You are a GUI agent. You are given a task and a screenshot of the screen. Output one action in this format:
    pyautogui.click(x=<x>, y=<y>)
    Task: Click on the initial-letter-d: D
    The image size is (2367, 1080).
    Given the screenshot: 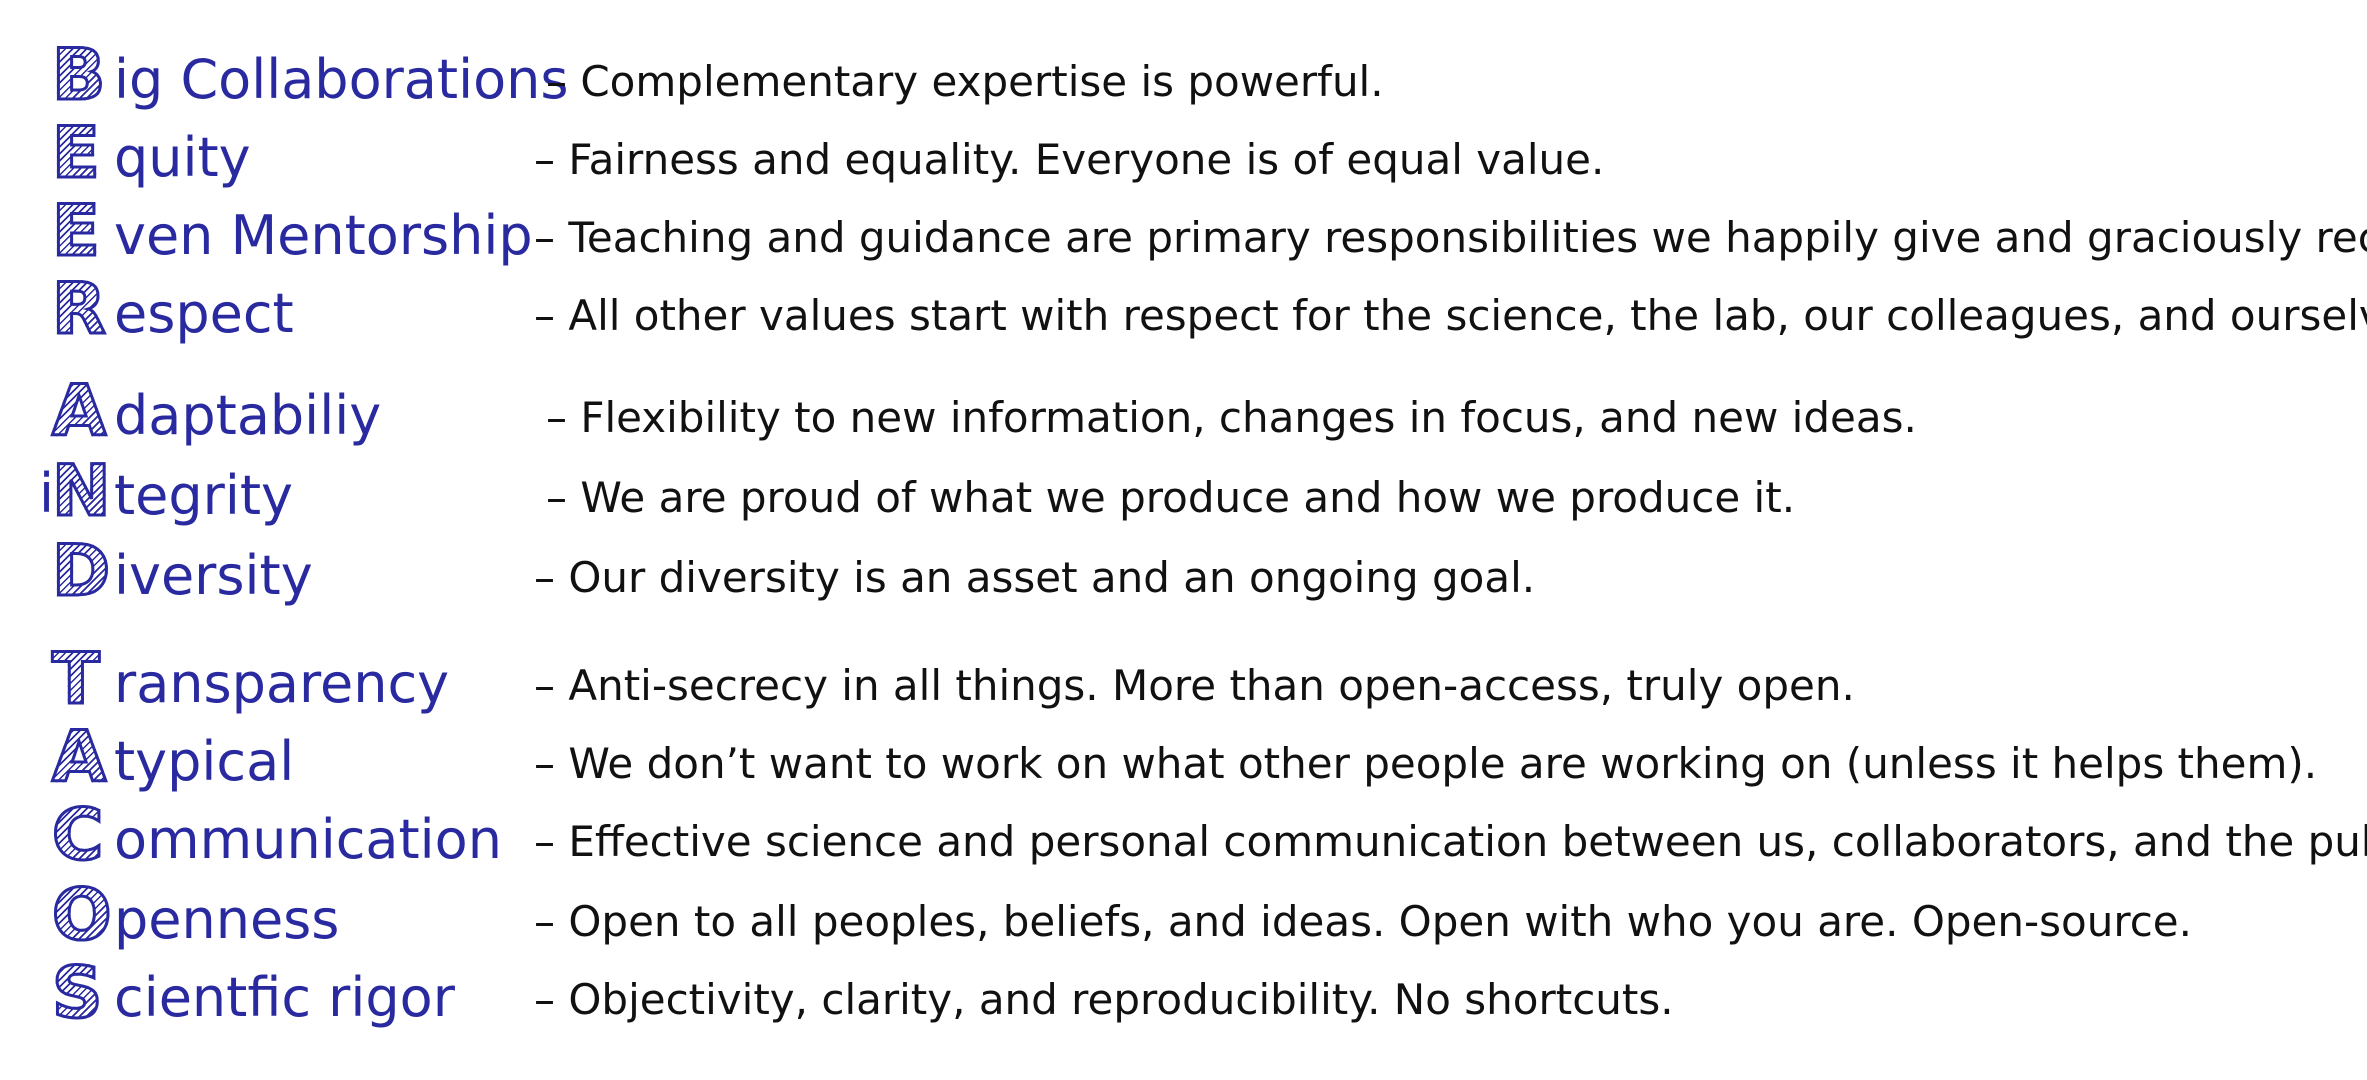 What is the action you would take?
    pyautogui.click(x=80, y=571)
    